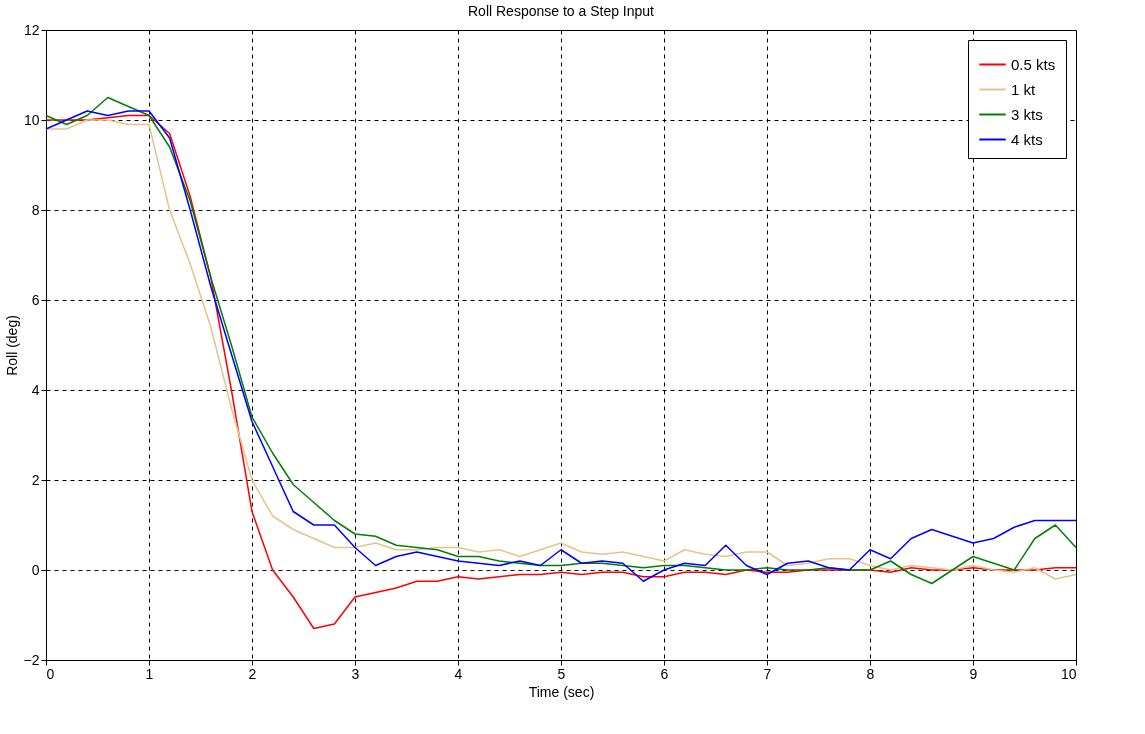 The image size is (1145, 734). I want to click on x-tick-label: 9, so click(973, 673).